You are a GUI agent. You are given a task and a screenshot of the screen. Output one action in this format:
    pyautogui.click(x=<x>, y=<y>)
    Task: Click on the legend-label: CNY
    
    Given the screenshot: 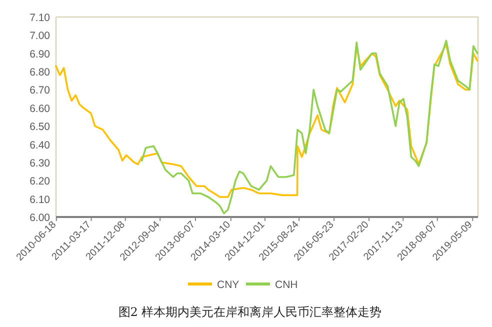 What is the action you would take?
    pyautogui.click(x=228, y=285)
    